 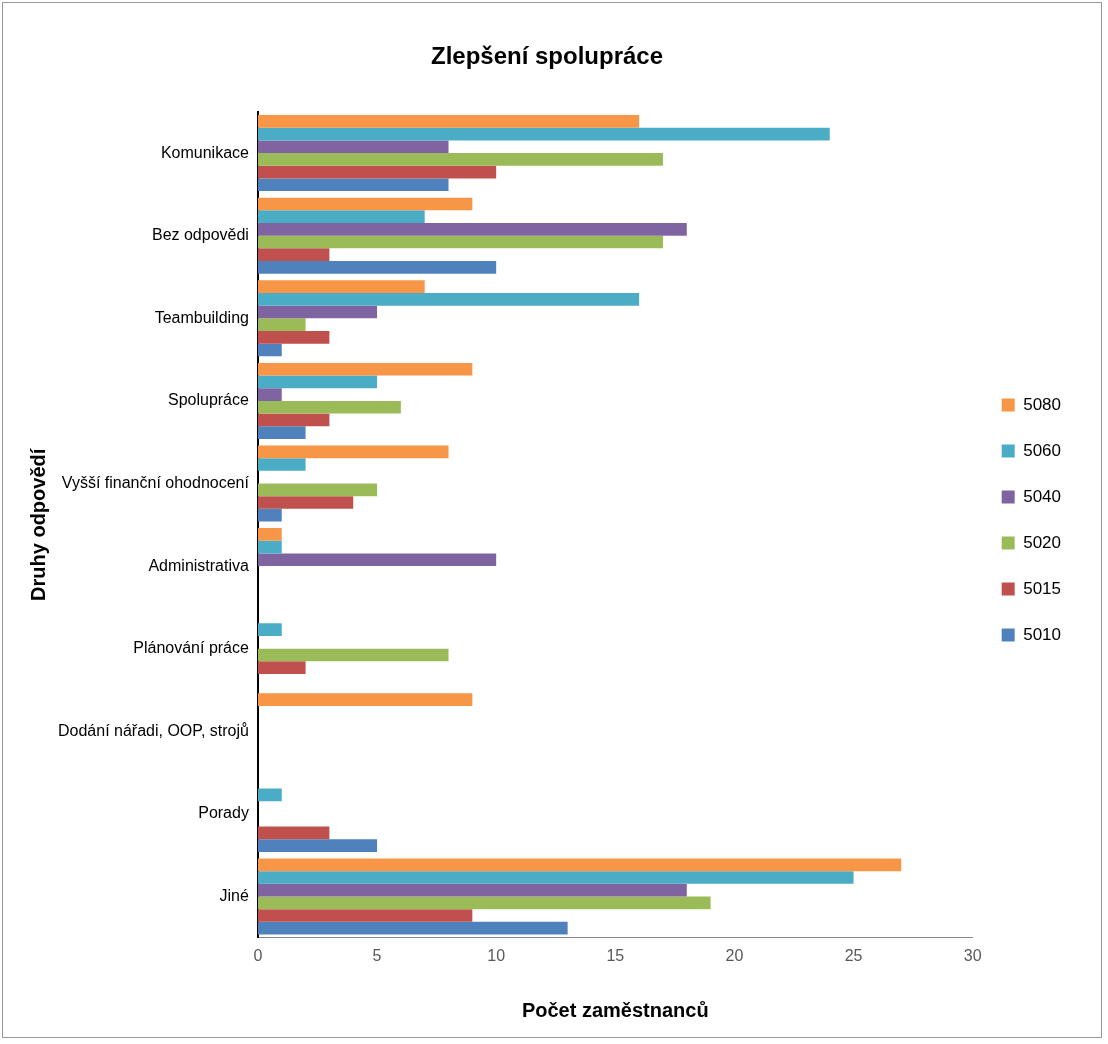 What do you see at coordinates (208, 400) in the screenshot?
I see `y-tick-label: Spolupráce` at bounding box center [208, 400].